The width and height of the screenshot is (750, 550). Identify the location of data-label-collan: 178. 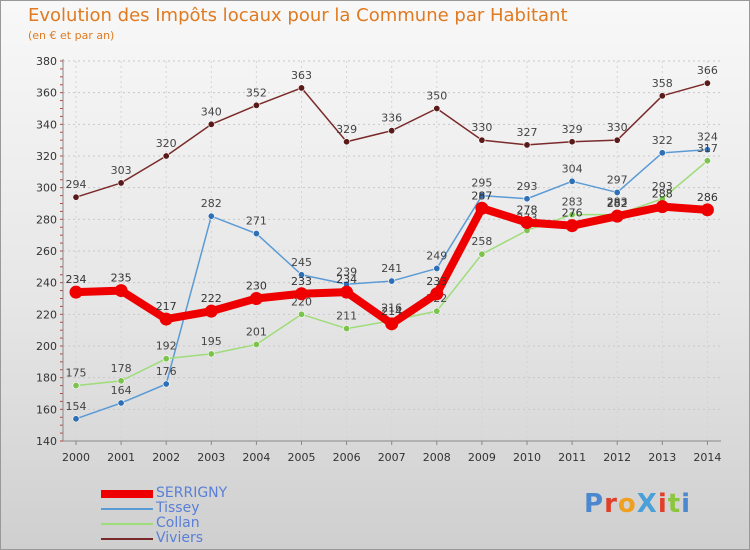
(121, 368).